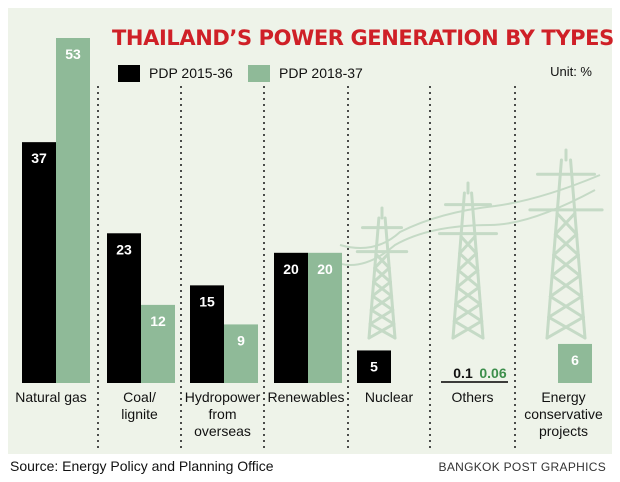 Image resolution: width=620 pixels, height=482 pixels. I want to click on category-label-line: projects, so click(563, 431).